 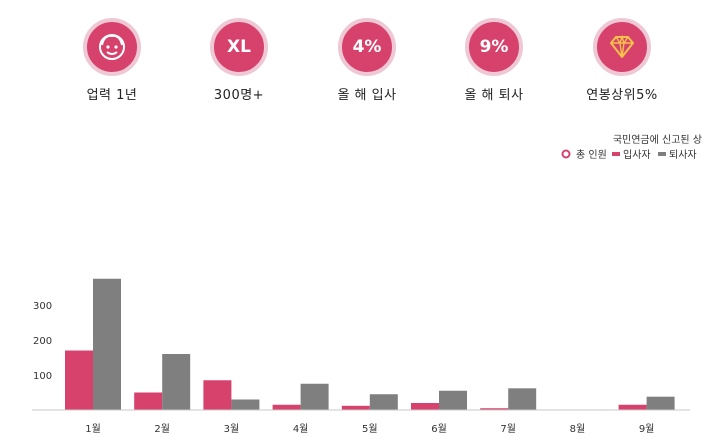 I want to click on stat-salary: 연봉상위5%, so click(x=622, y=60).